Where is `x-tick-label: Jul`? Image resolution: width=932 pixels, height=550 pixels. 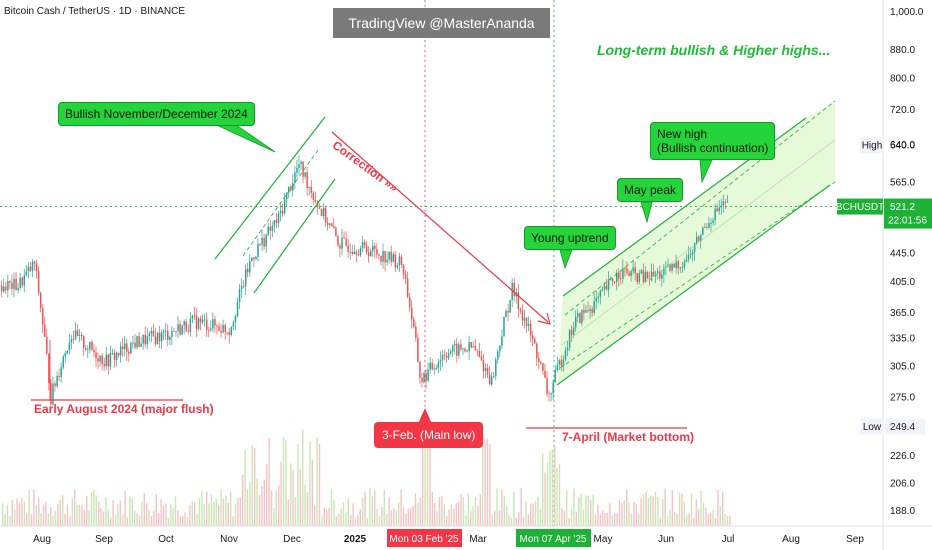 x-tick-label: Jul is located at coordinates (728, 539).